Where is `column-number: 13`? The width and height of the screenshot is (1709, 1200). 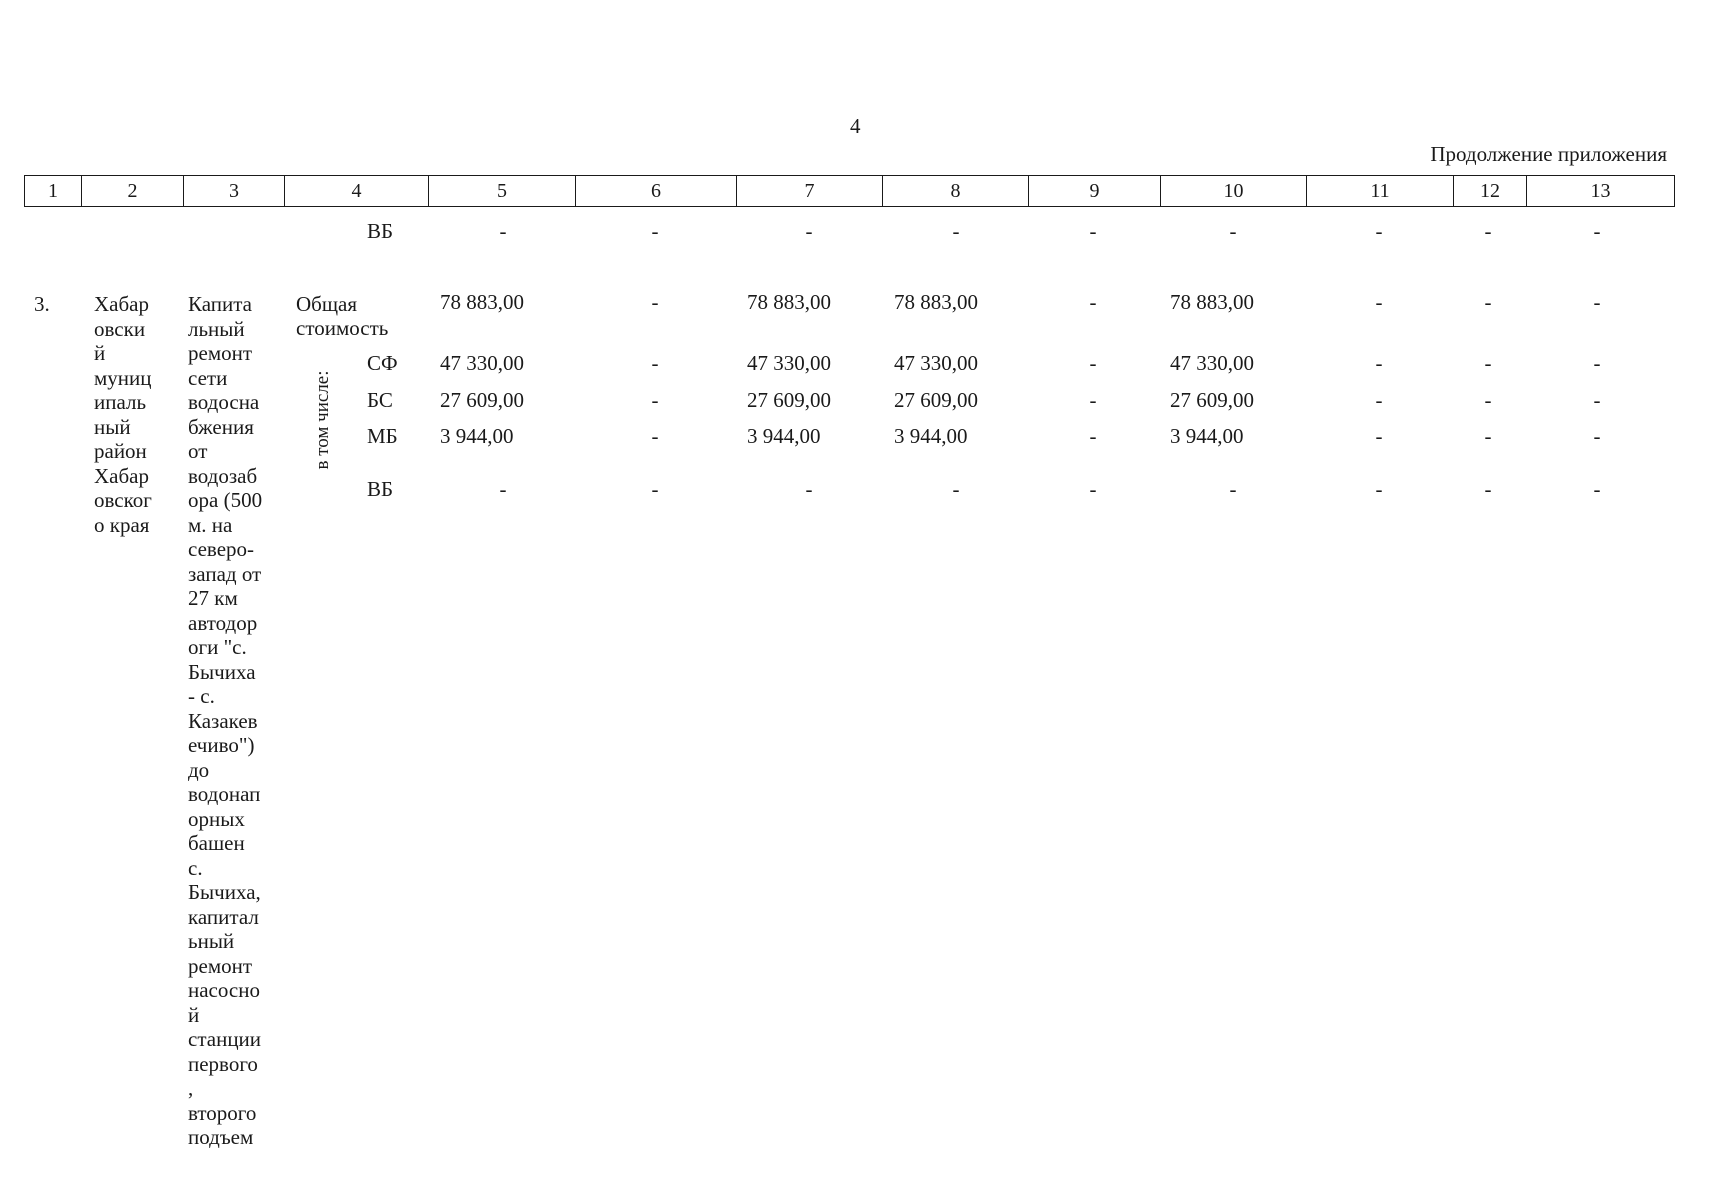
column-number: 13 is located at coordinates (1600, 191).